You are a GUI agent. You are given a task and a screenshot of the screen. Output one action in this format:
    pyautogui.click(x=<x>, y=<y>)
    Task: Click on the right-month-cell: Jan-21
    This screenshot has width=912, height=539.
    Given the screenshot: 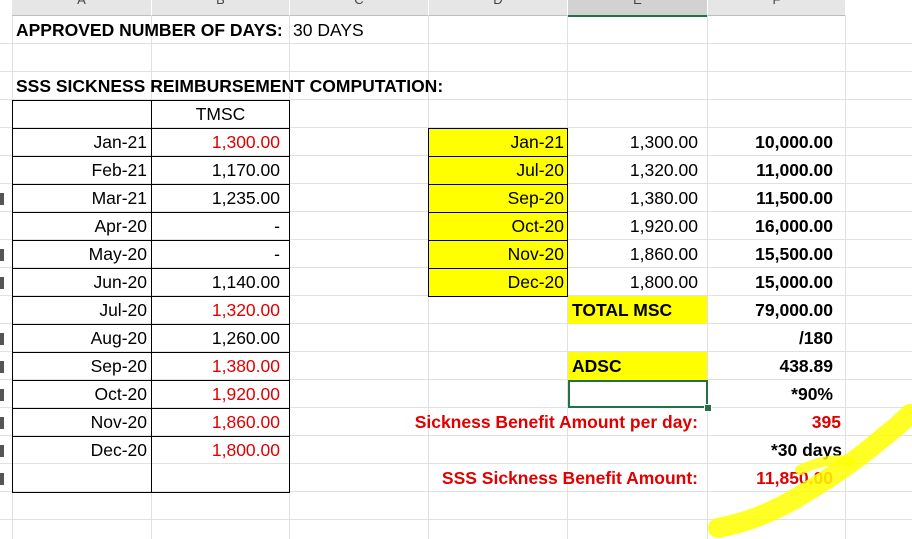 What is the action you would take?
    pyautogui.click(x=498, y=142)
    